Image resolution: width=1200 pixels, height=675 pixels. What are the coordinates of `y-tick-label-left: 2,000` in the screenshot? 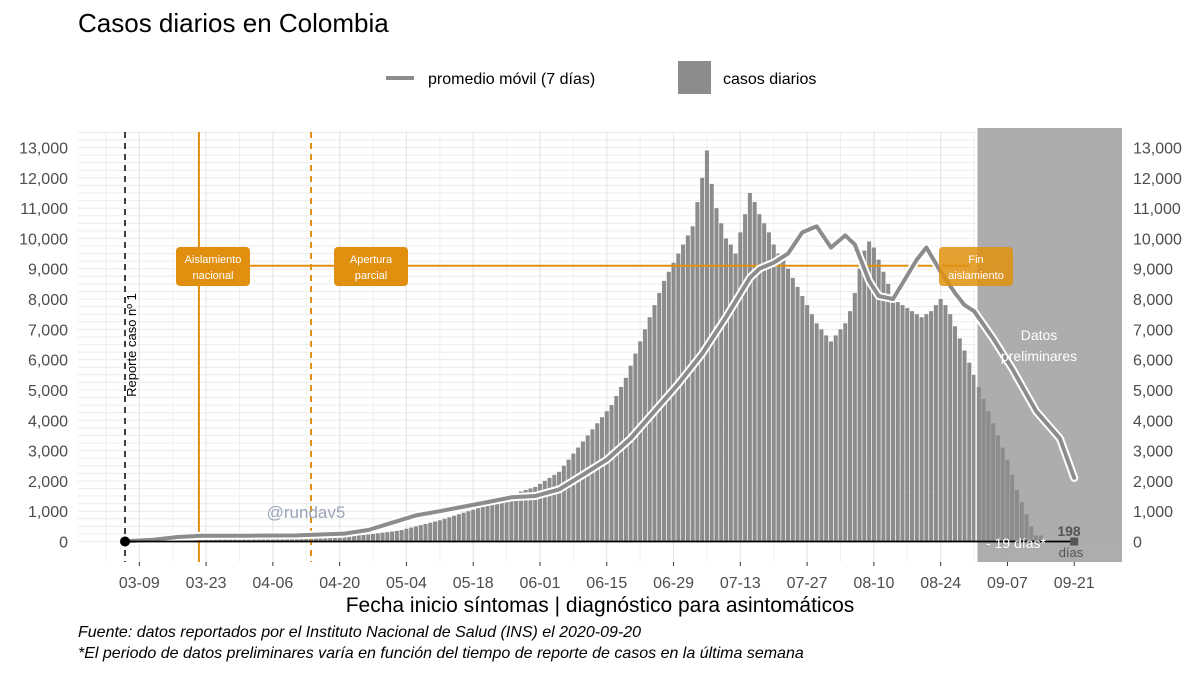 It's located at (48, 482).